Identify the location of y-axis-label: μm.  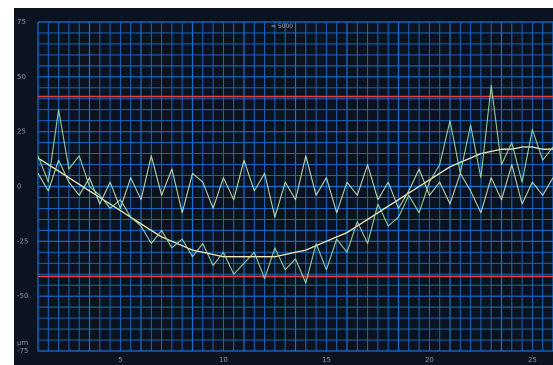
(22, 343).